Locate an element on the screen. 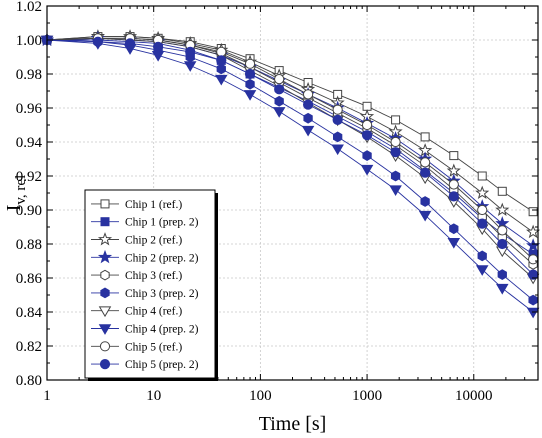 Image resolution: width=542 pixels, height=438 pixels. legend-label: Chip 5 (prep. 2) is located at coordinates (162, 365).